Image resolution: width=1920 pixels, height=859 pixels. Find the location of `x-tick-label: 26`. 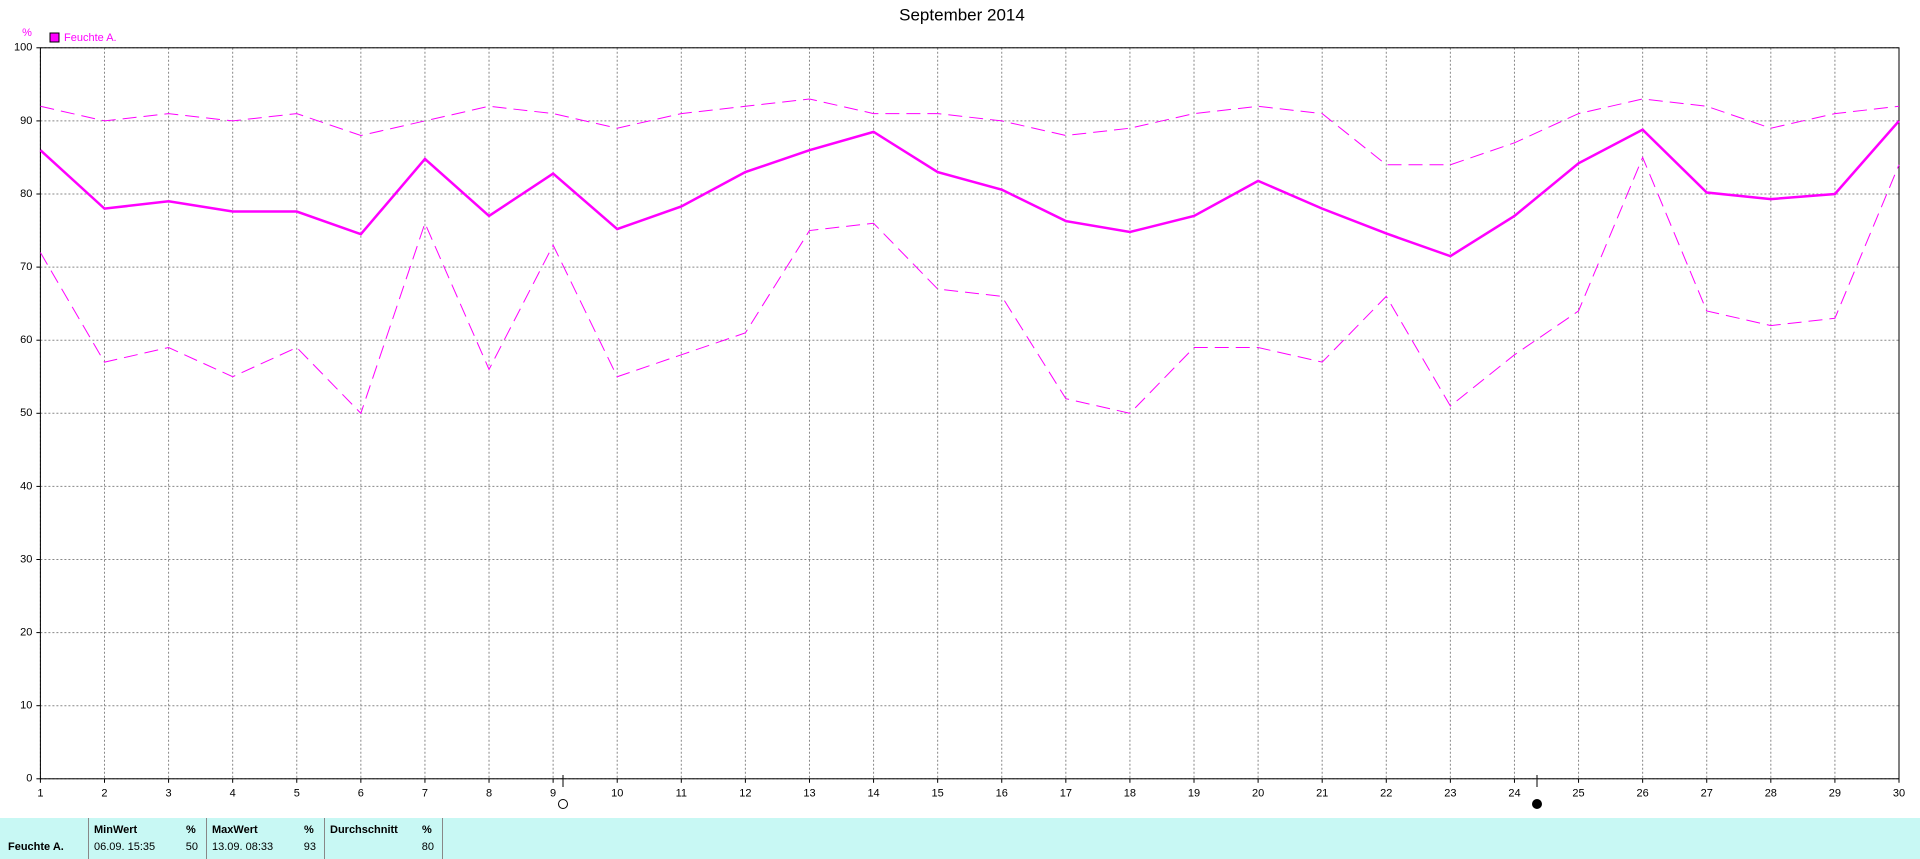

x-tick-label: 26 is located at coordinates (1643, 794).